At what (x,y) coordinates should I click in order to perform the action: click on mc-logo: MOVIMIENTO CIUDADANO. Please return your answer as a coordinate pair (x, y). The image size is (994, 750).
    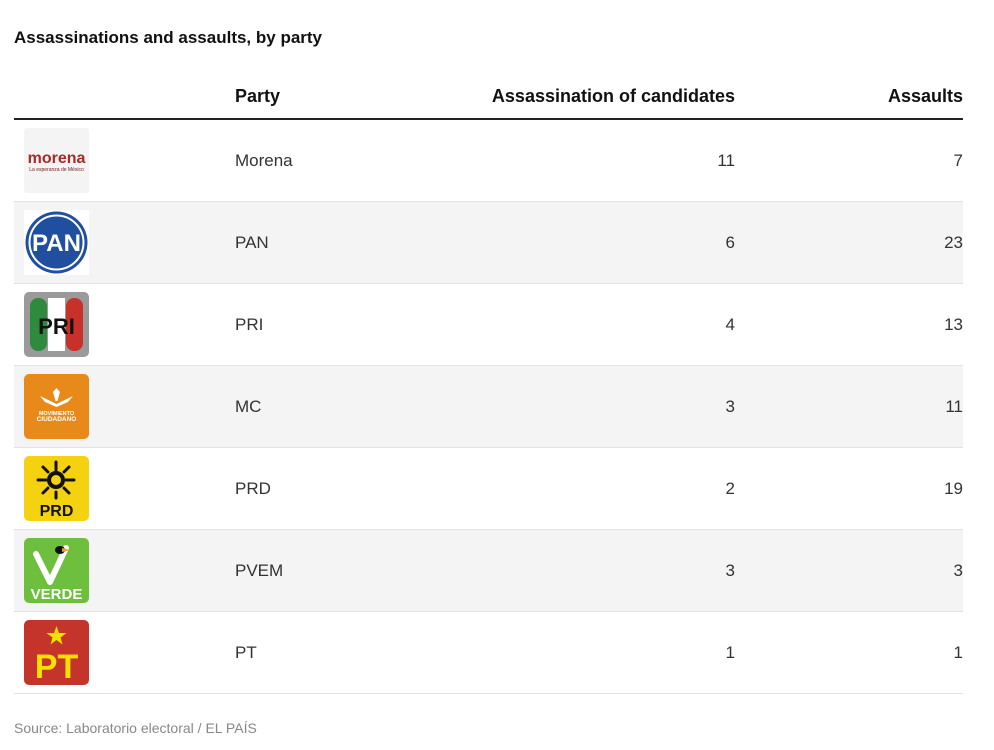
    Looking at the image, I should click on (56, 406).